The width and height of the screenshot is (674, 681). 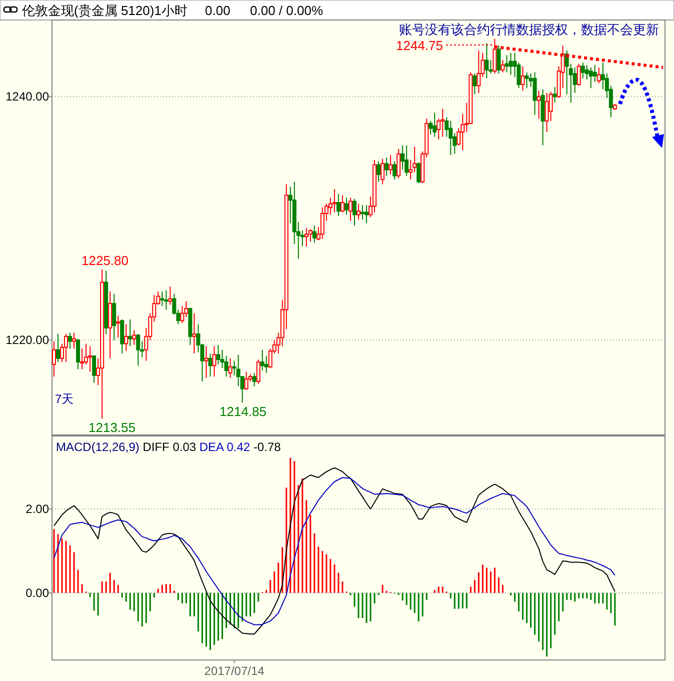 I want to click on annotation: 1214.85, so click(x=243, y=411).